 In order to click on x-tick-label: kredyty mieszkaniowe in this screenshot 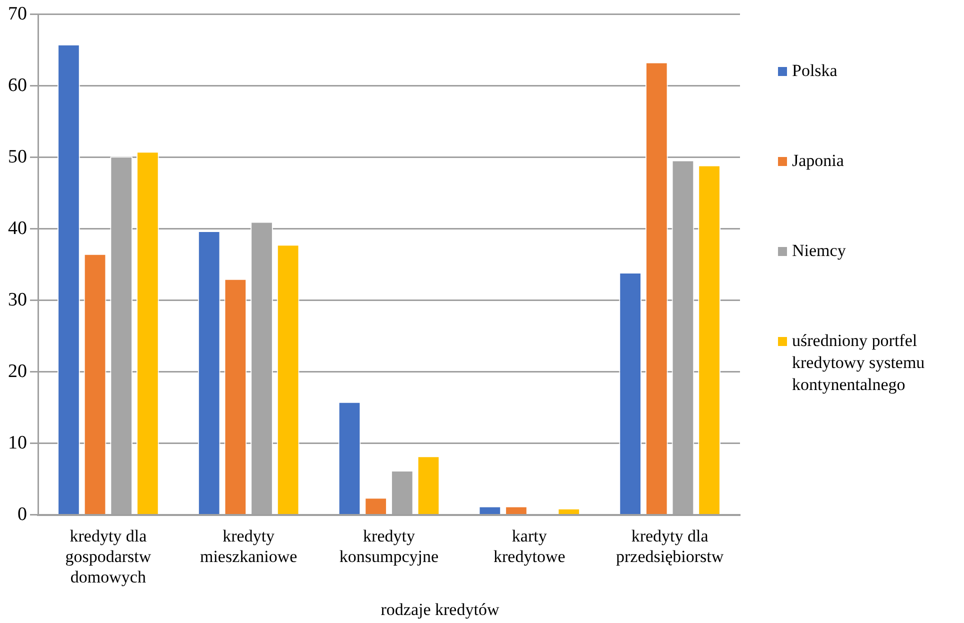, I will do `click(249, 546)`.